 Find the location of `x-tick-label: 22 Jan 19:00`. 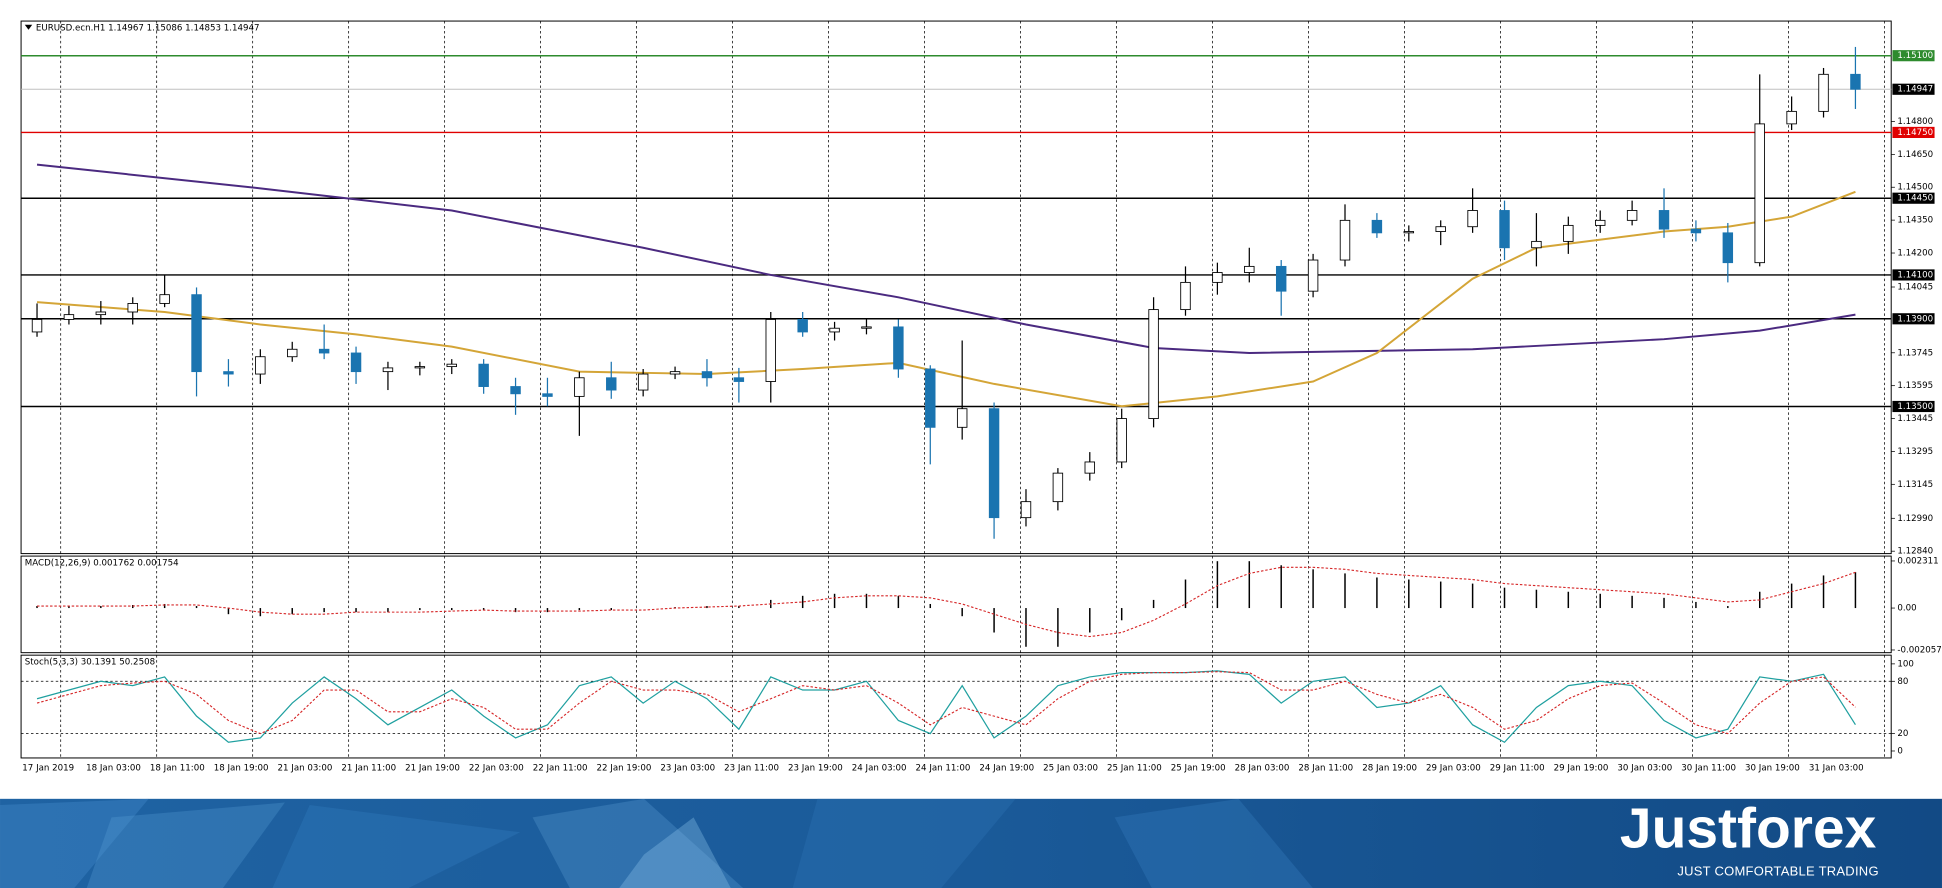

x-tick-label: 22 Jan 19:00 is located at coordinates (624, 768).